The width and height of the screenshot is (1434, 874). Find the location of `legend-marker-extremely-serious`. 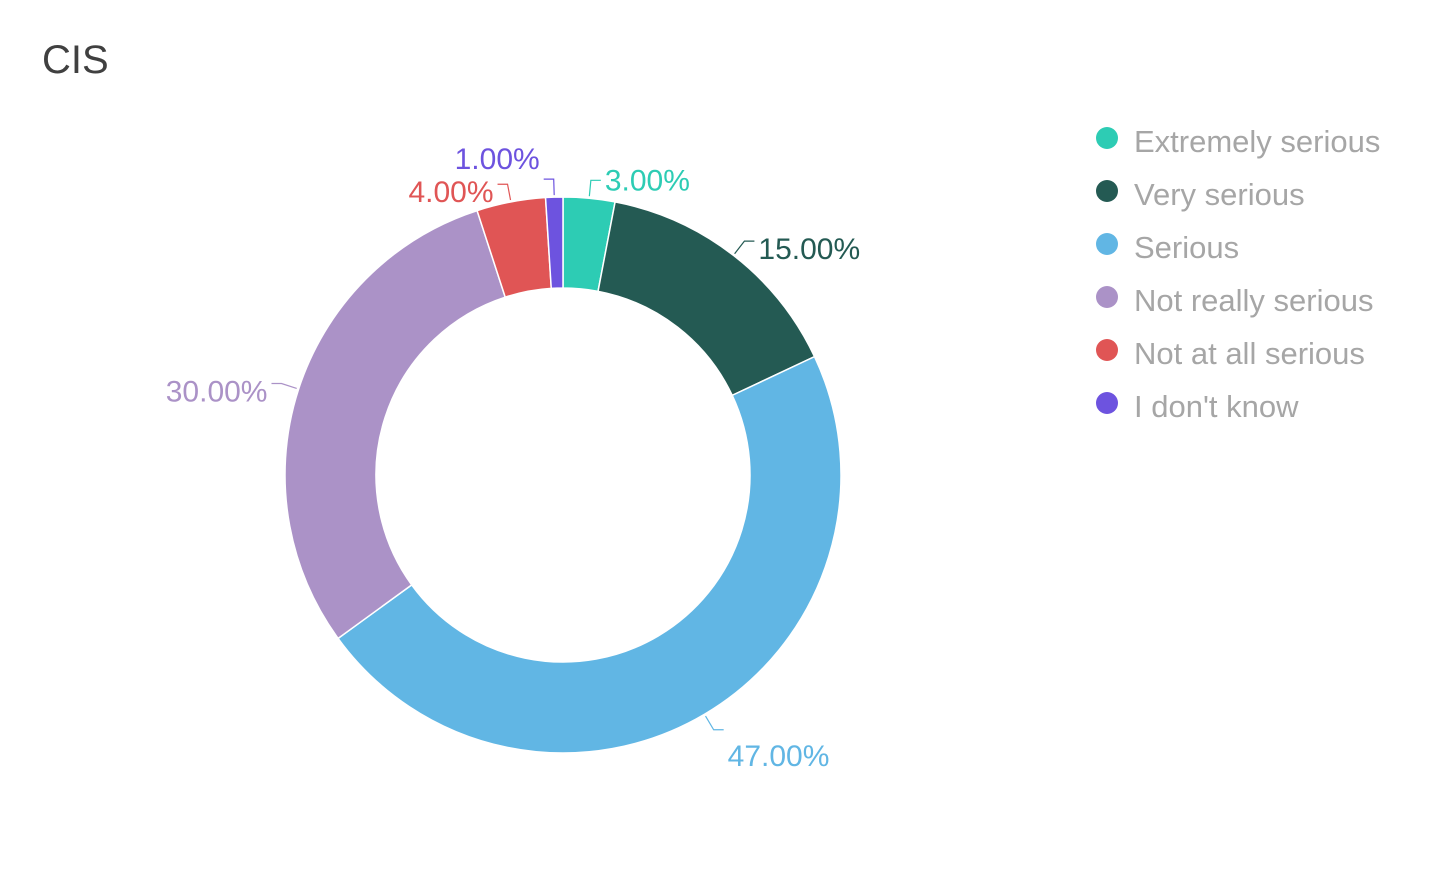

legend-marker-extremely-serious is located at coordinates (1107, 138).